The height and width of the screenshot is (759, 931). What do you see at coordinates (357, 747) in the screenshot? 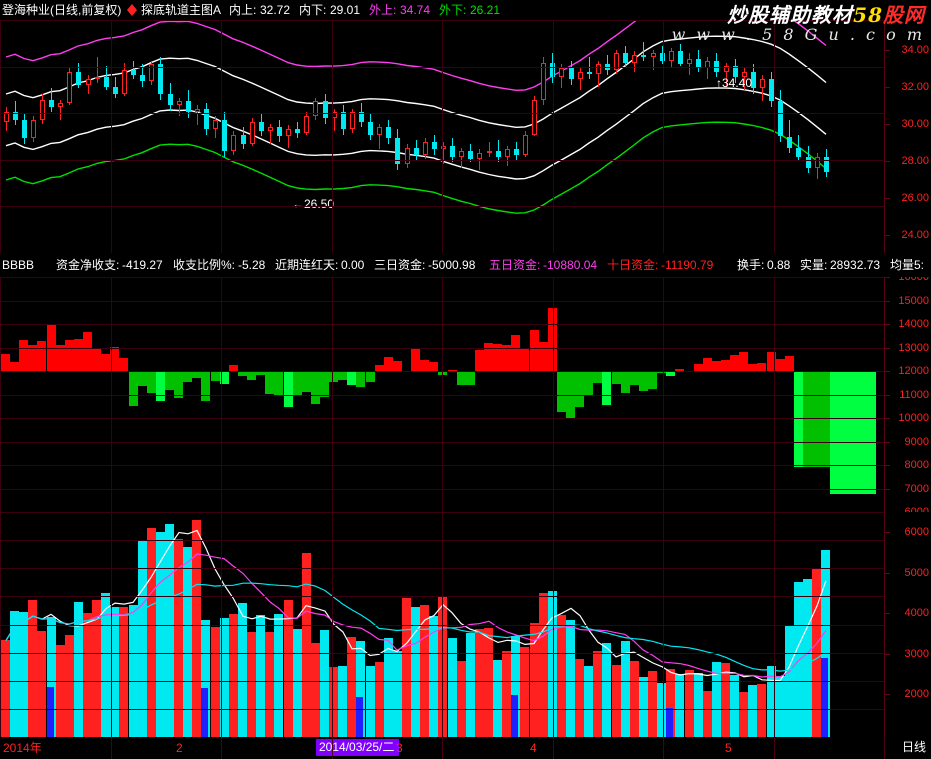
I see `selected-date-highlight: 2014/03/25/二` at bounding box center [357, 747].